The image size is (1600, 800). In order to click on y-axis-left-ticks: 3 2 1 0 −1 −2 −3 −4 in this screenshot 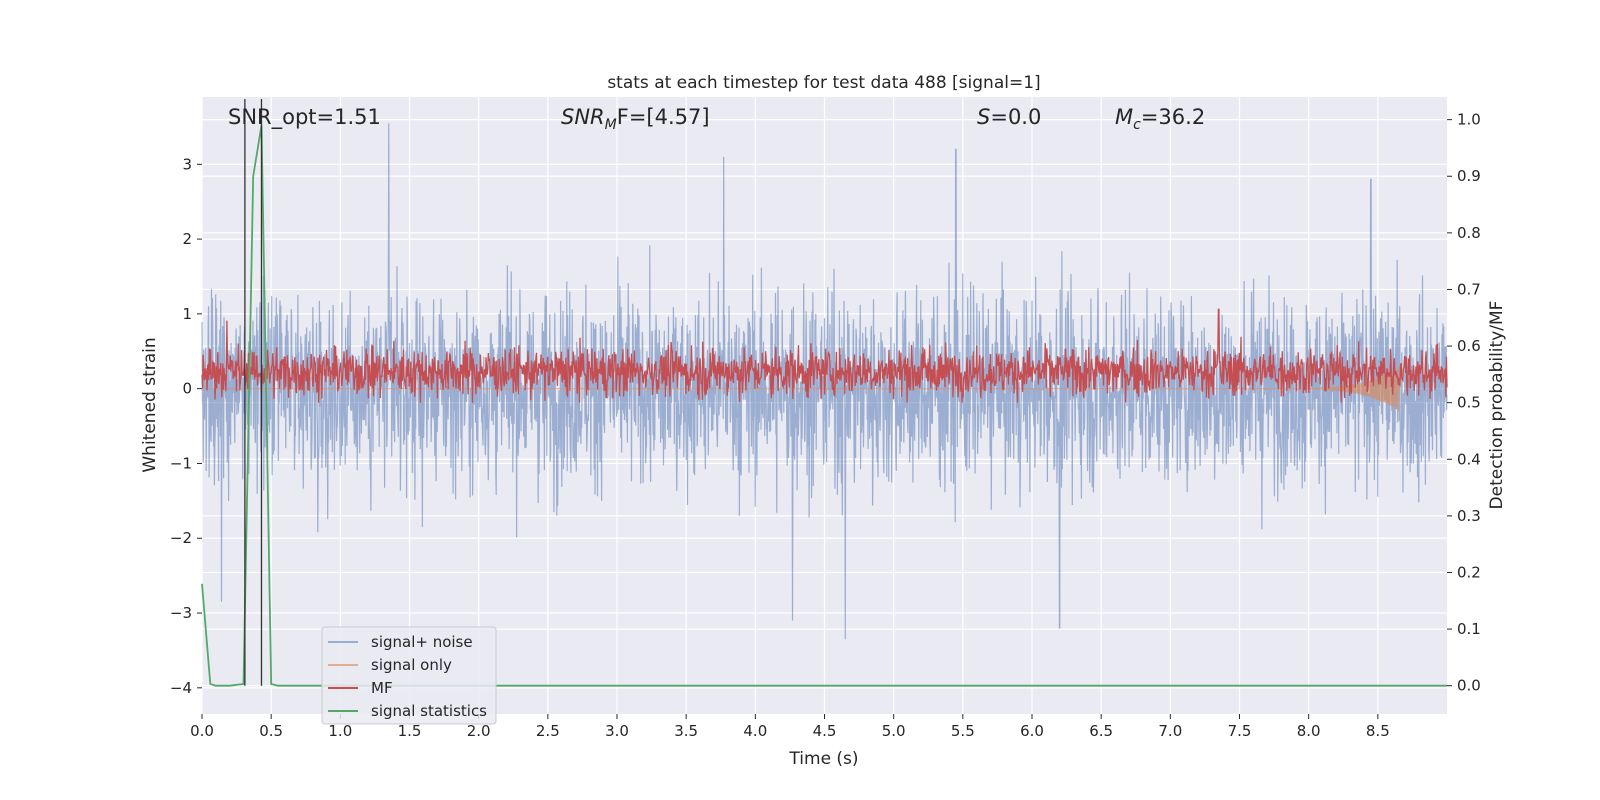, I will do `click(186, 426)`.